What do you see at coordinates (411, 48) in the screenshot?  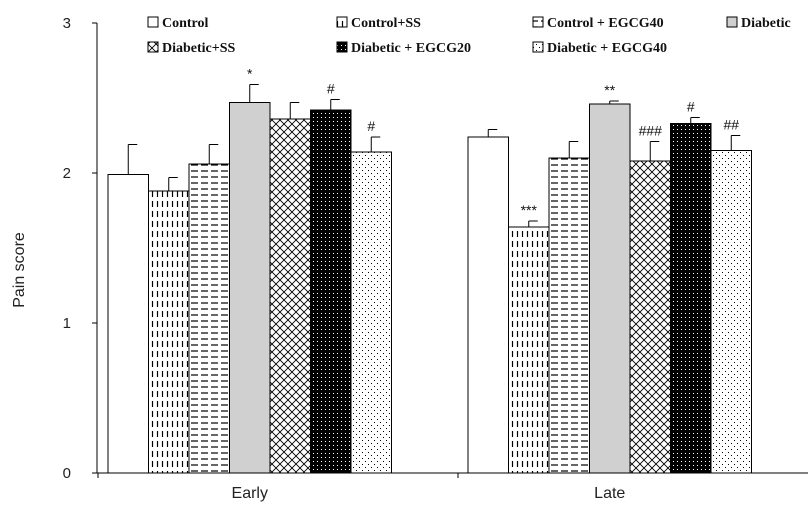 I see `legend-label: Diabetic + EGCG20` at bounding box center [411, 48].